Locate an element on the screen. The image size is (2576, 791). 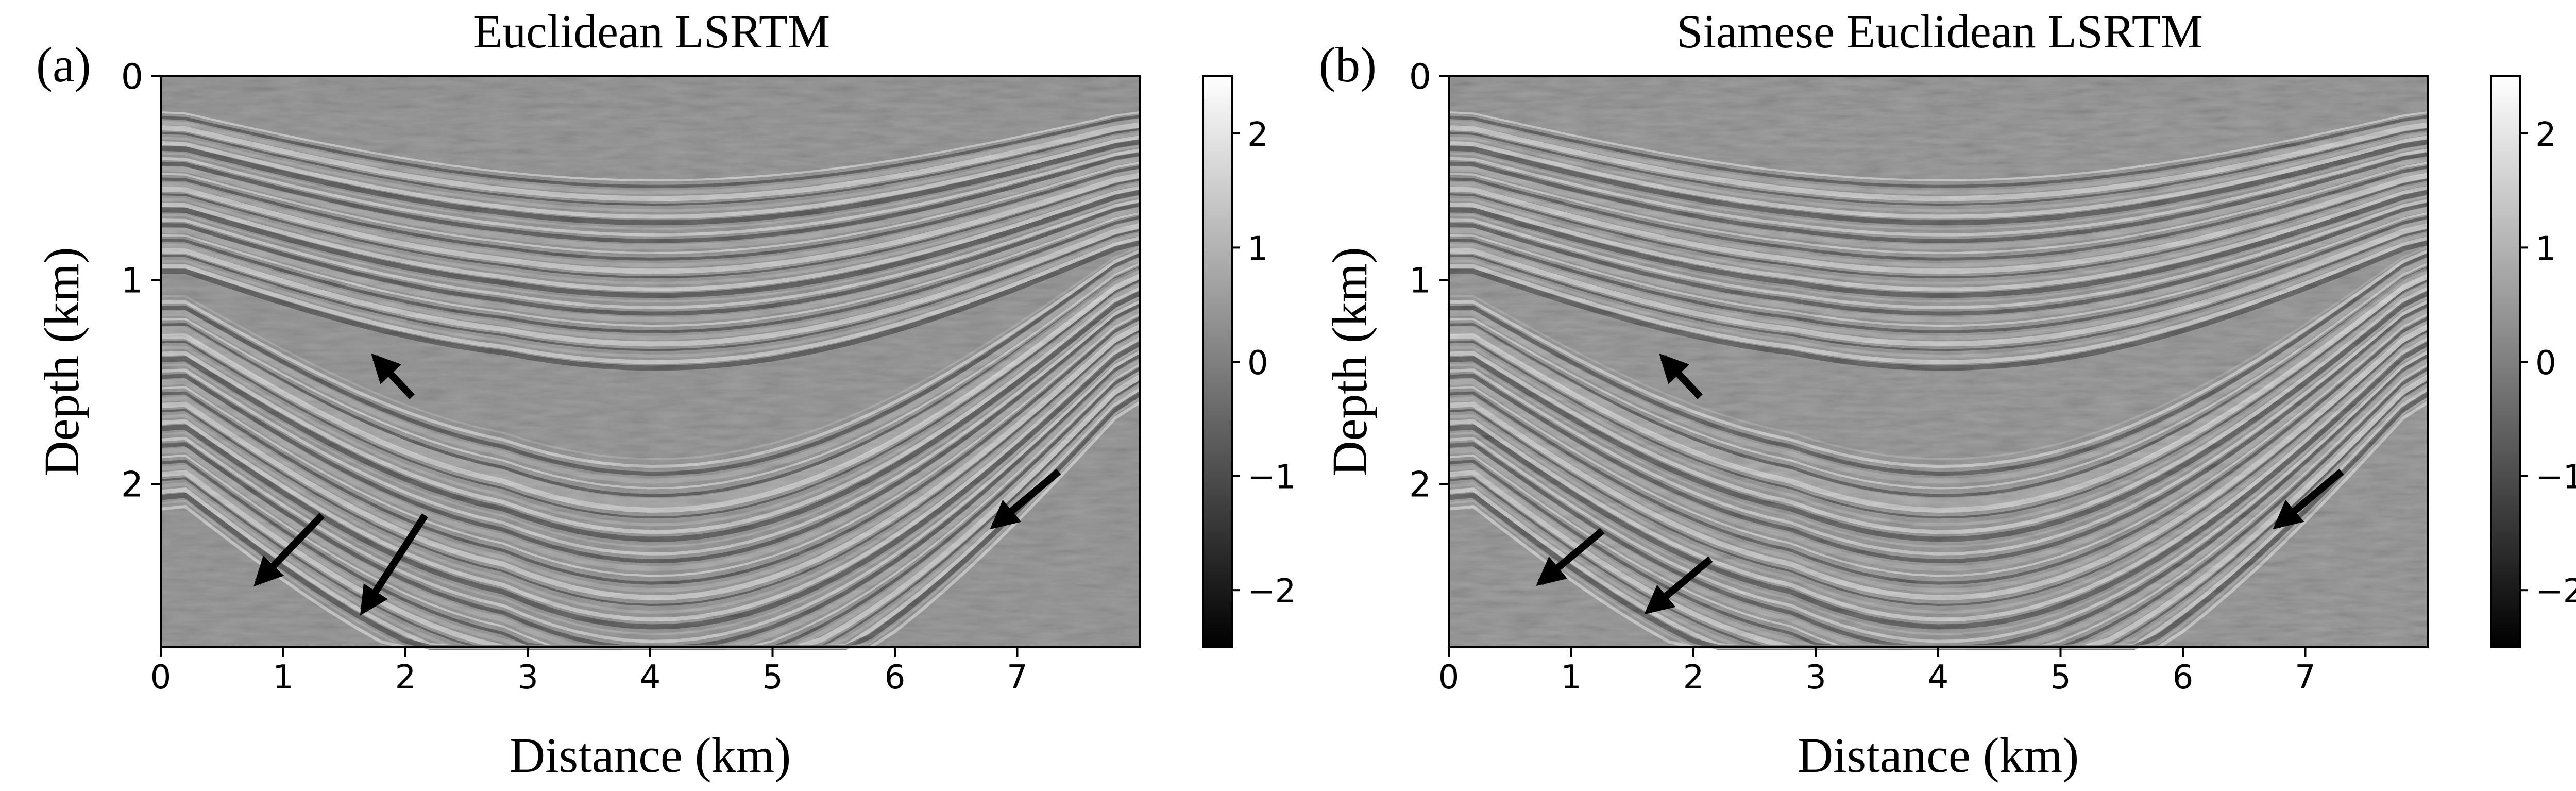
panel-label: (b) is located at coordinates (1348, 64).